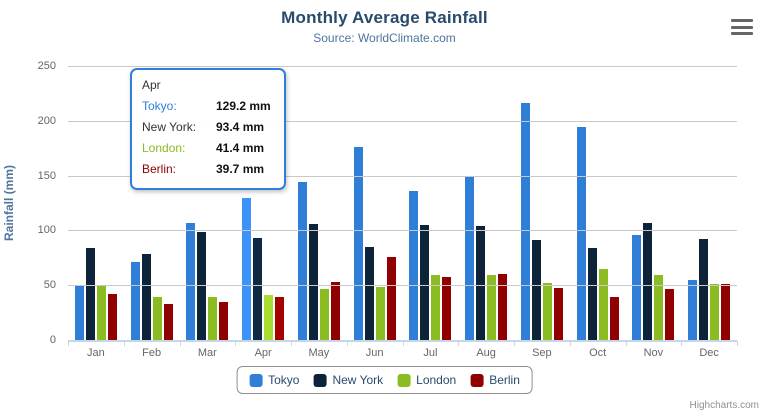  Describe the element at coordinates (101, 313) in the screenshot. I see `bar-london-jan` at that location.